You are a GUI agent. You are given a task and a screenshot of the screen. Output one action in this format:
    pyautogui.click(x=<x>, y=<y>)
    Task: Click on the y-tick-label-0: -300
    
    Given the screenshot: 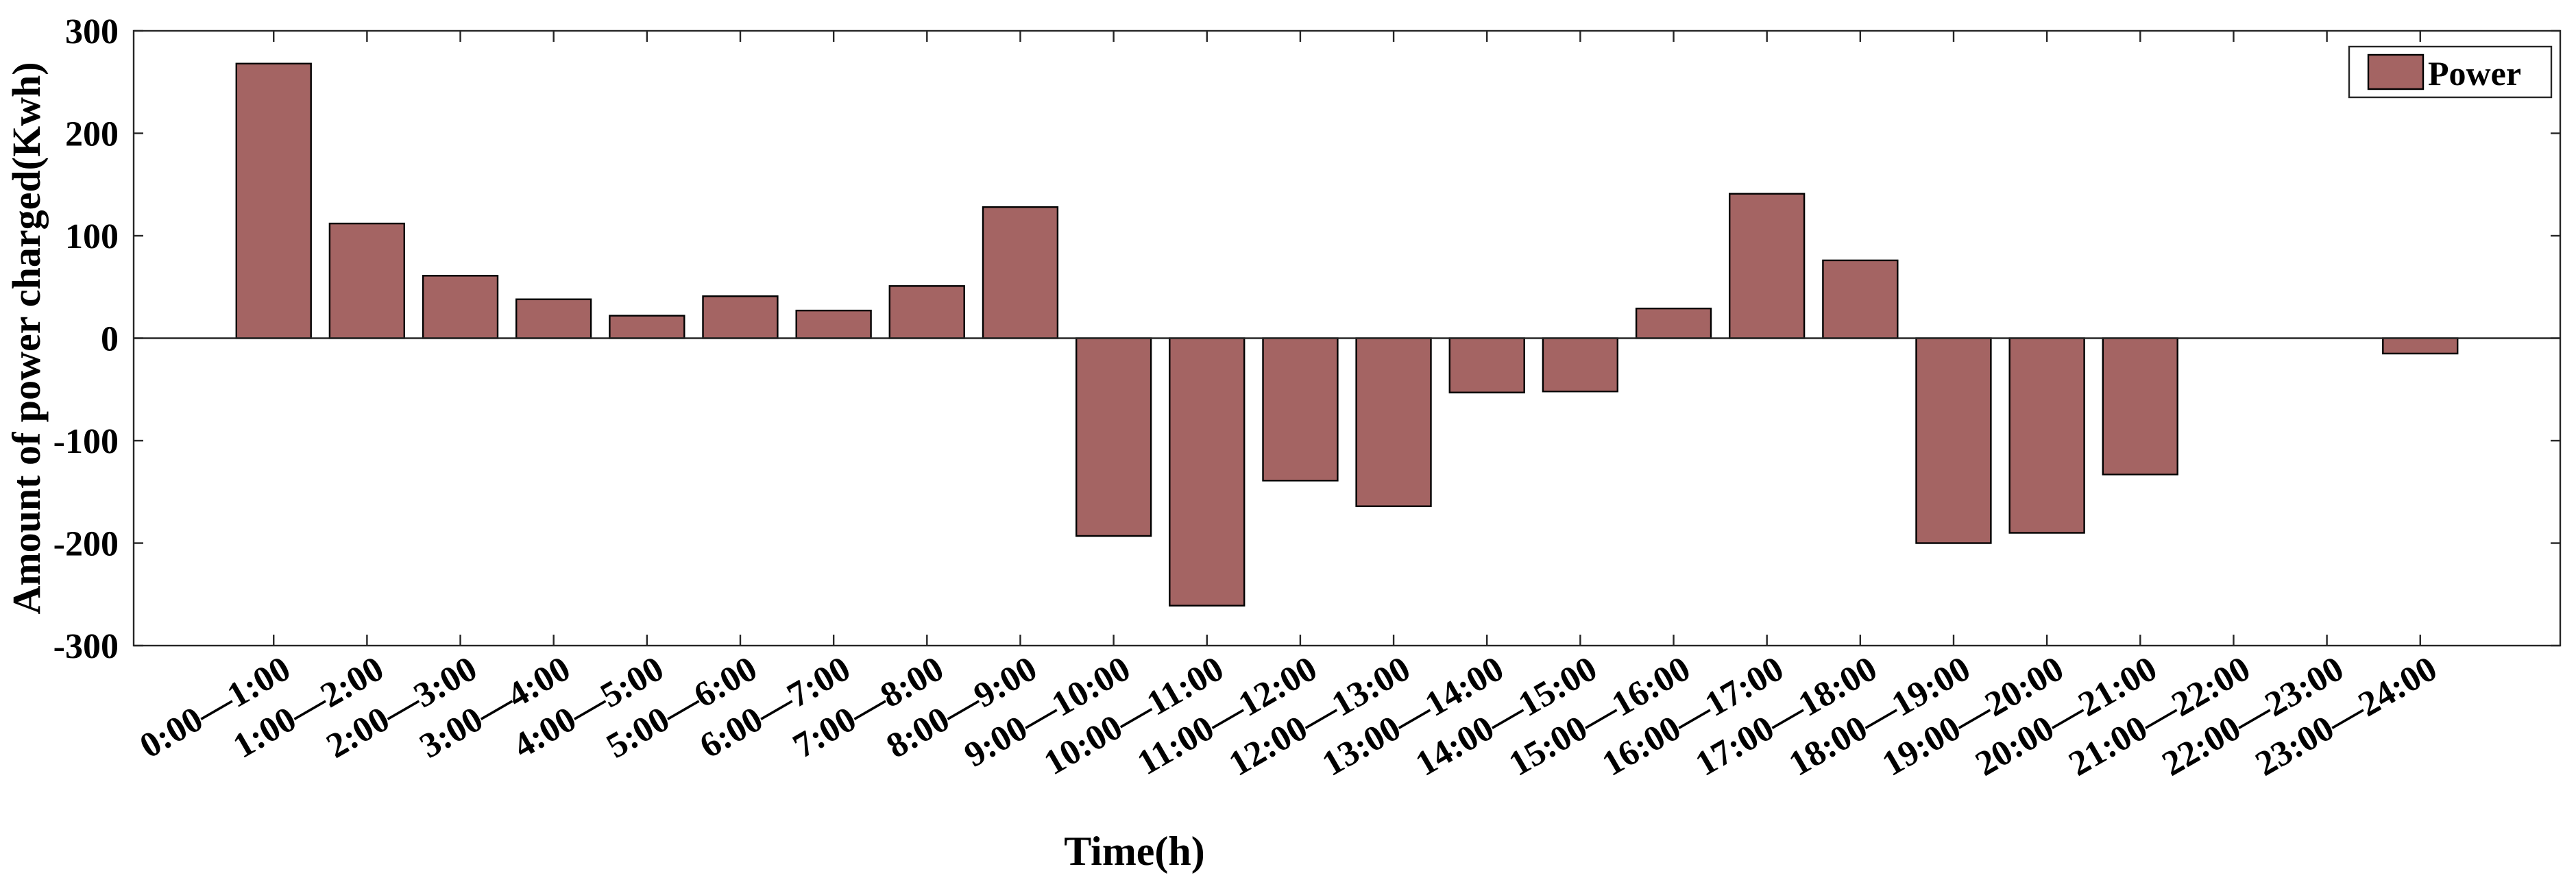 What is the action you would take?
    pyautogui.click(x=86, y=646)
    